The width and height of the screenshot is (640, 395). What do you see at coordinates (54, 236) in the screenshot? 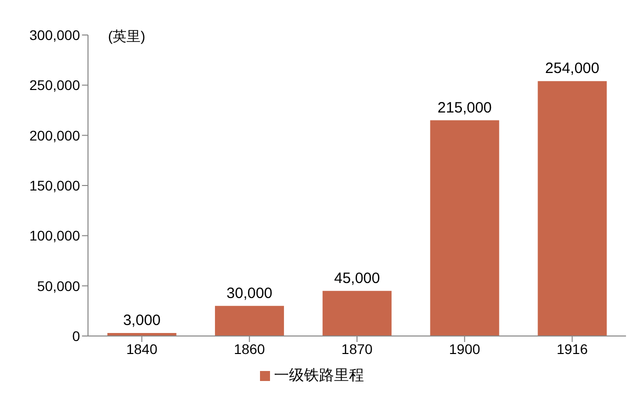
I see `y-tick-label: 100,000` at bounding box center [54, 236].